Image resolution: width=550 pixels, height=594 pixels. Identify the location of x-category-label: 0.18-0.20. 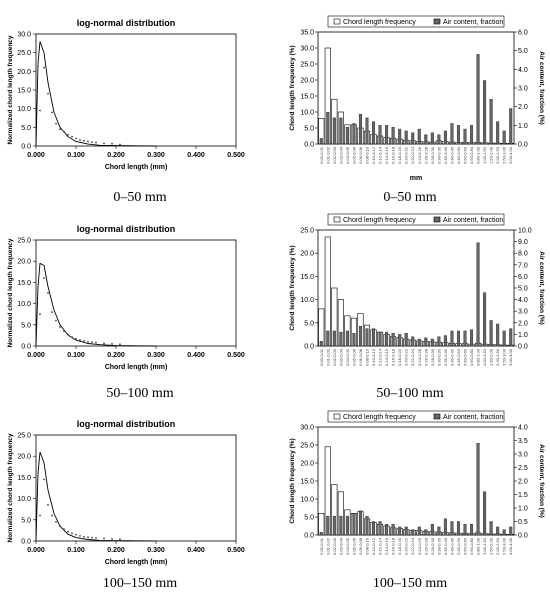
(399, 546).